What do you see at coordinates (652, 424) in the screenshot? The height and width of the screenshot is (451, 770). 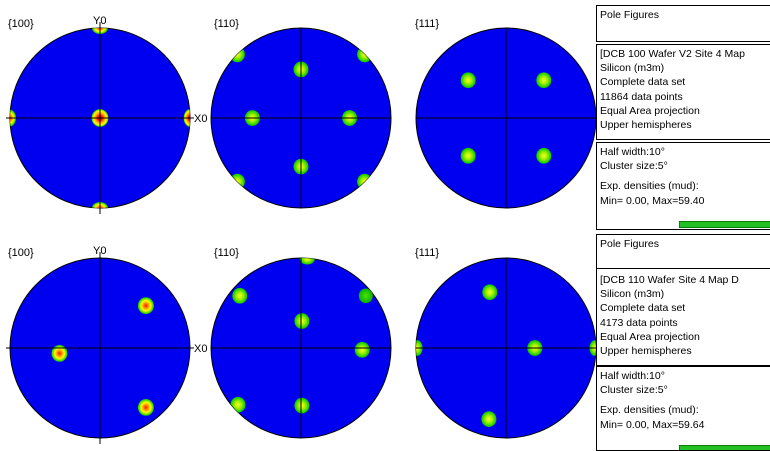 I see `densities-min-max: Min= 0.00, Max=59.64` at bounding box center [652, 424].